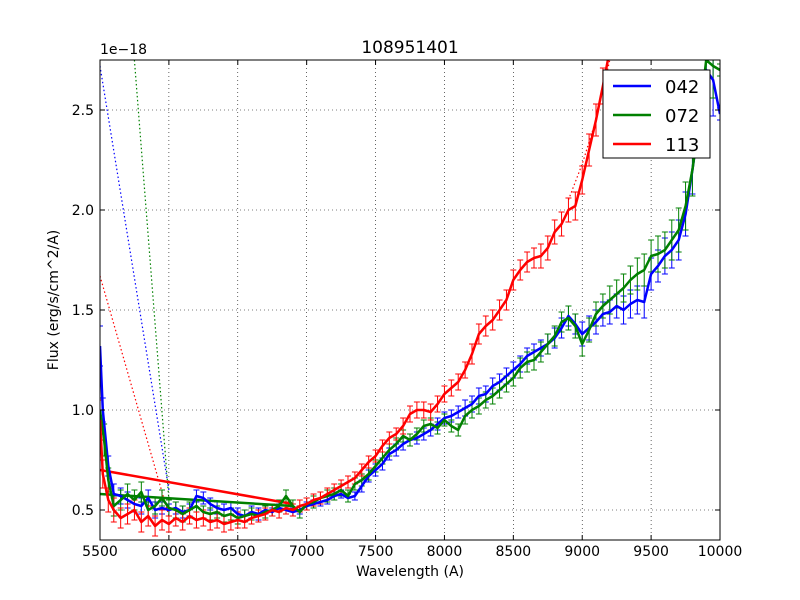  Describe the element at coordinates (410, 572) in the screenshot. I see `x-axis-label: Wavelength (A)` at that location.